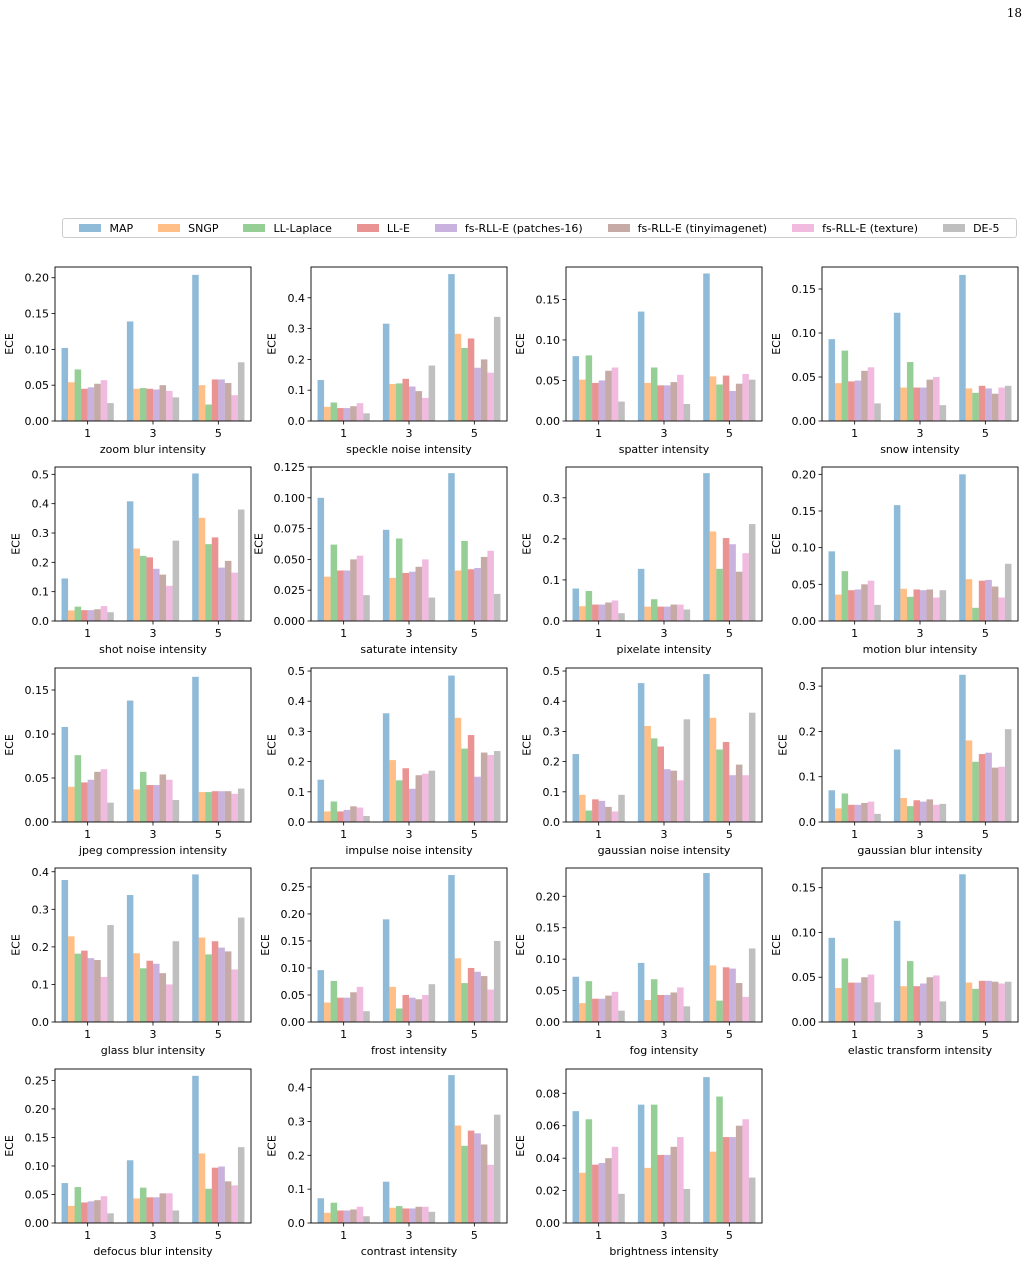 This screenshot has width=1032, height=1264. What do you see at coordinates (855, 228) in the screenshot?
I see `legend-item: fs-RLL-E (texture)` at bounding box center [855, 228].